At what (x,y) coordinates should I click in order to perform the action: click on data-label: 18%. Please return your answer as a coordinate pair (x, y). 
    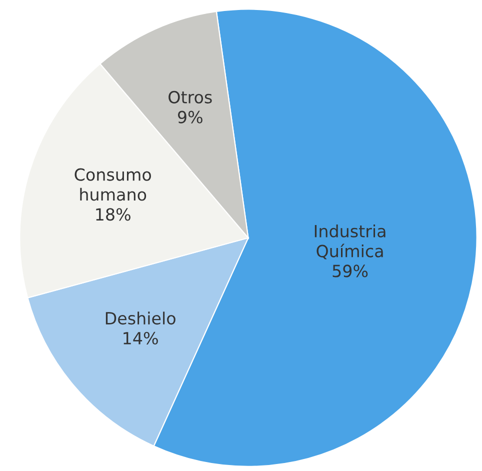
    Looking at the image, I should click on (113, 214).